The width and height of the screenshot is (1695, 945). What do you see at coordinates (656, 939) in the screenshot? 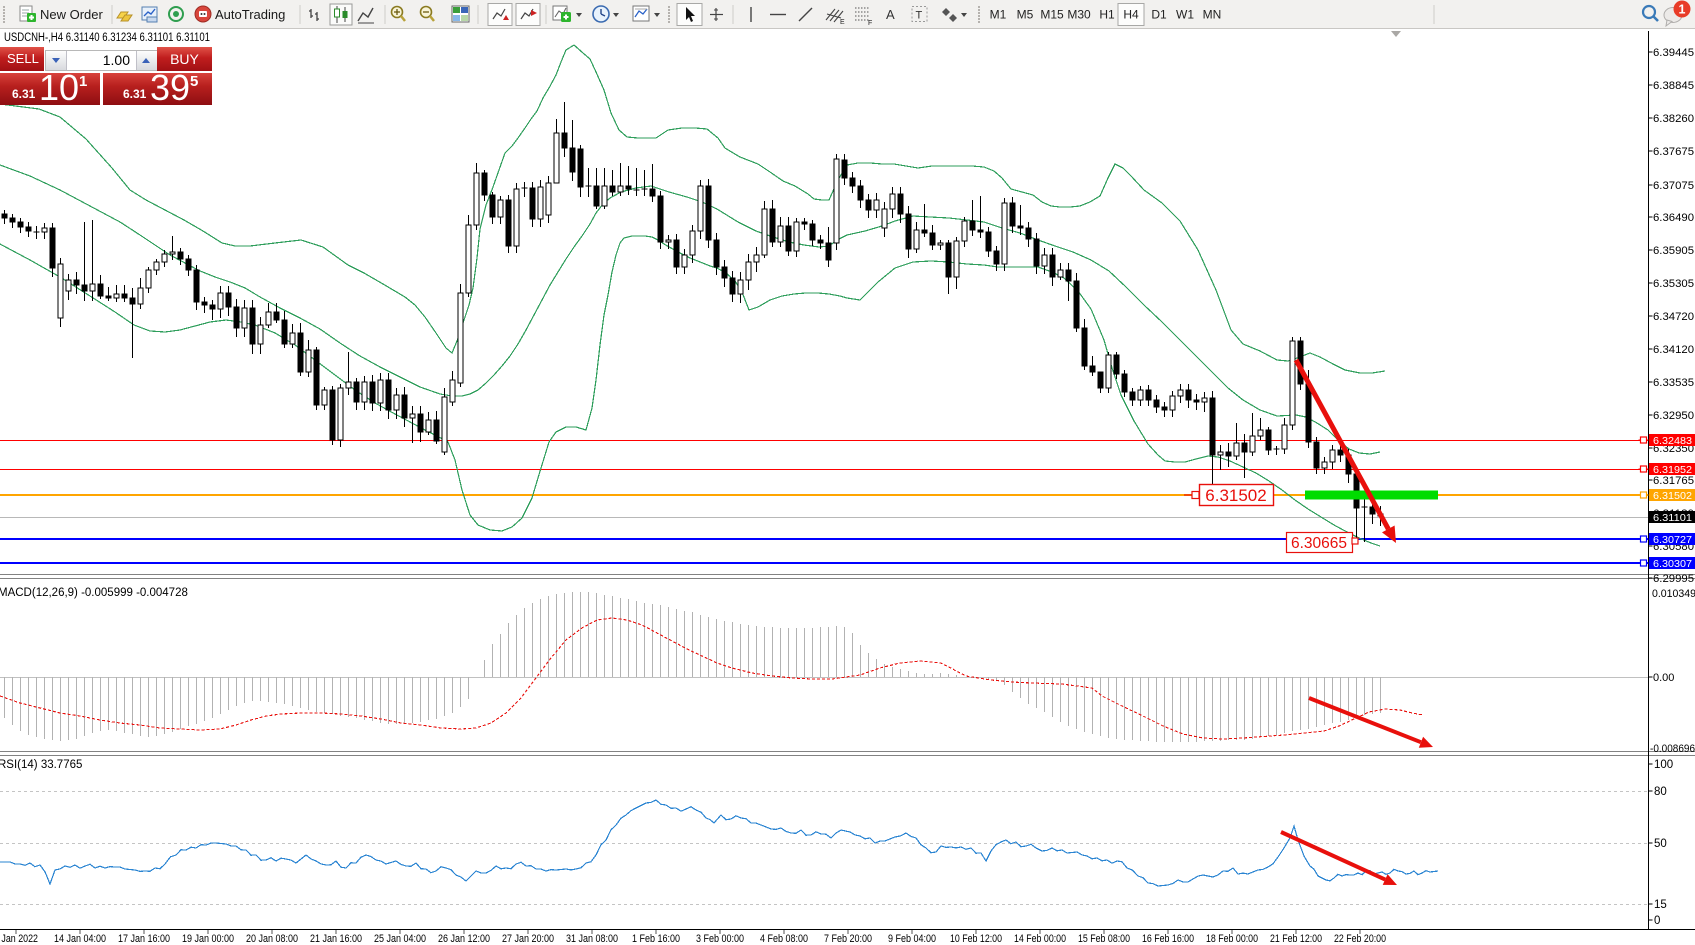
I see `svg-text: 1 Feb 16:00` at bounding box center [656, 939].